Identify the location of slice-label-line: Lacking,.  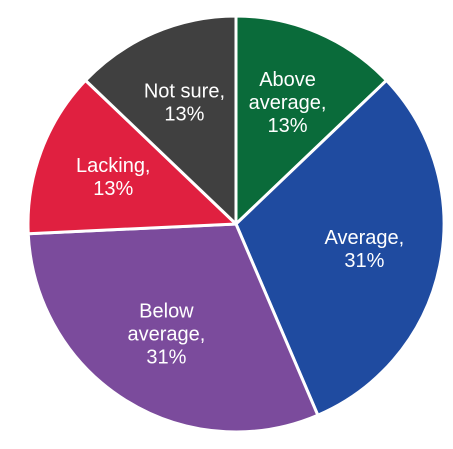
(113, 166).